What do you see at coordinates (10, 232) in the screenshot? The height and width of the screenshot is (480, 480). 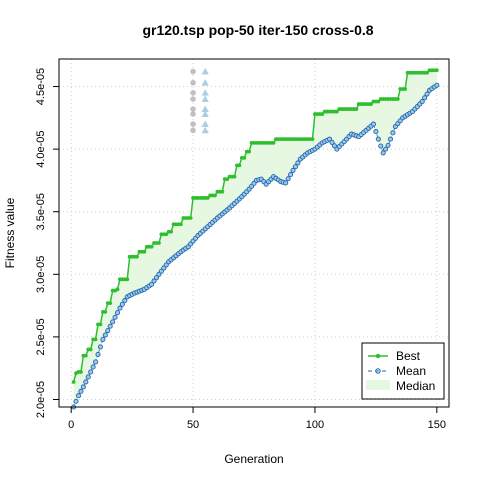 I see `y-axis-label: Fitness value` at bounding box center [10, 232].